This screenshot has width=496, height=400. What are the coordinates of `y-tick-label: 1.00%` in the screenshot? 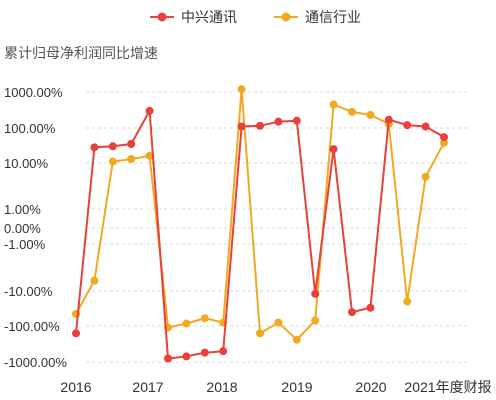 It's located at (22, 209).